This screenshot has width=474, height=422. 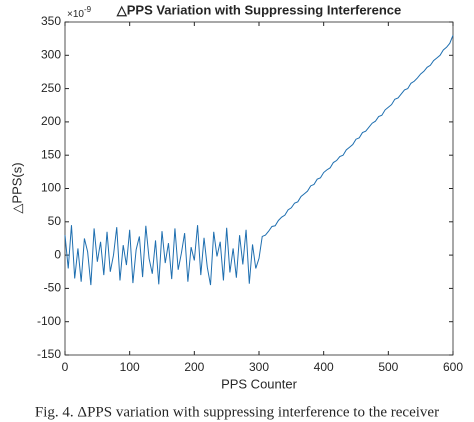 What do you see at coordinates (259, 383) in the screenshot?
I see `x-axis-label: PPS Counter` at bounding box center [259, 383].